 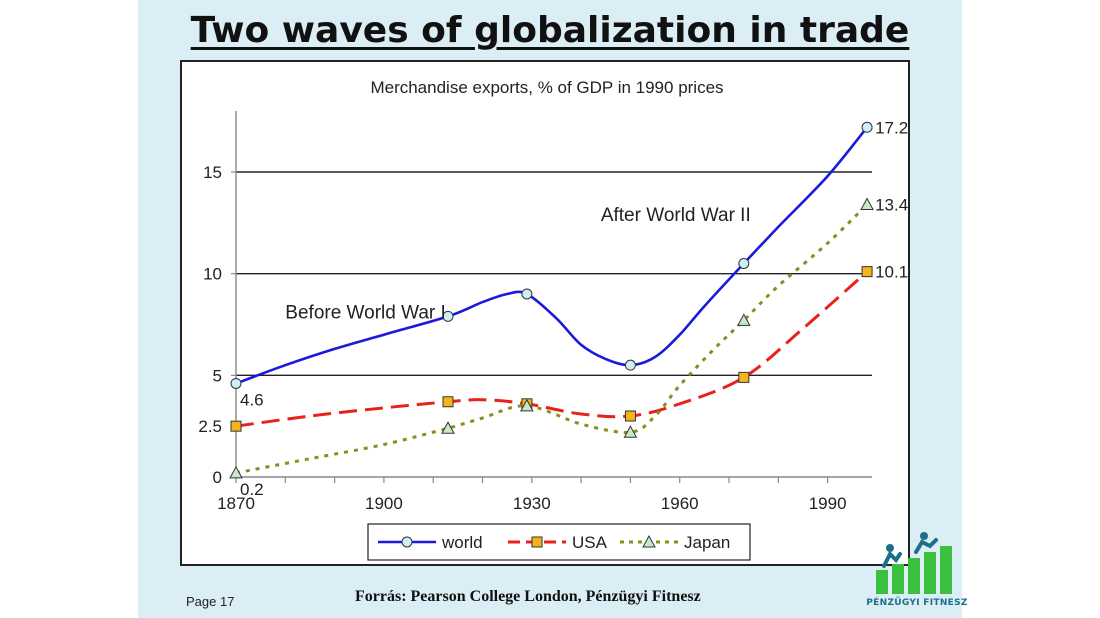 I want to click on x-tick-label: 1960, so click(x=680, y=503).